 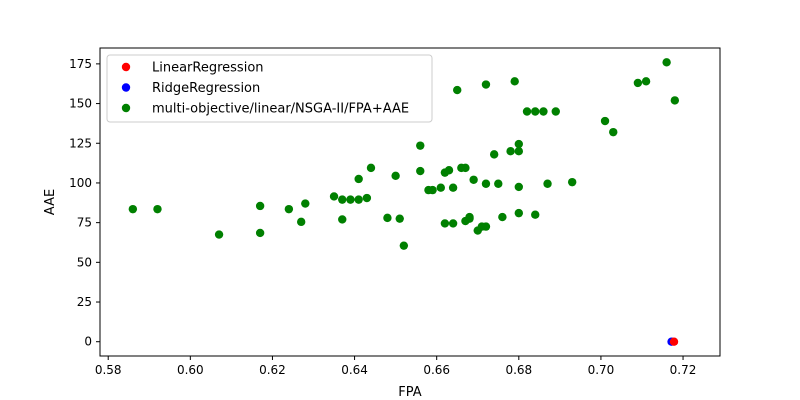 What do you see at coordinates (396, 366) in the screenshot?
I see `x-axis: 0.58 0.60 0.62 0.64 0.66 0.68 0.70 0.72` at bounding box center [396, 366].